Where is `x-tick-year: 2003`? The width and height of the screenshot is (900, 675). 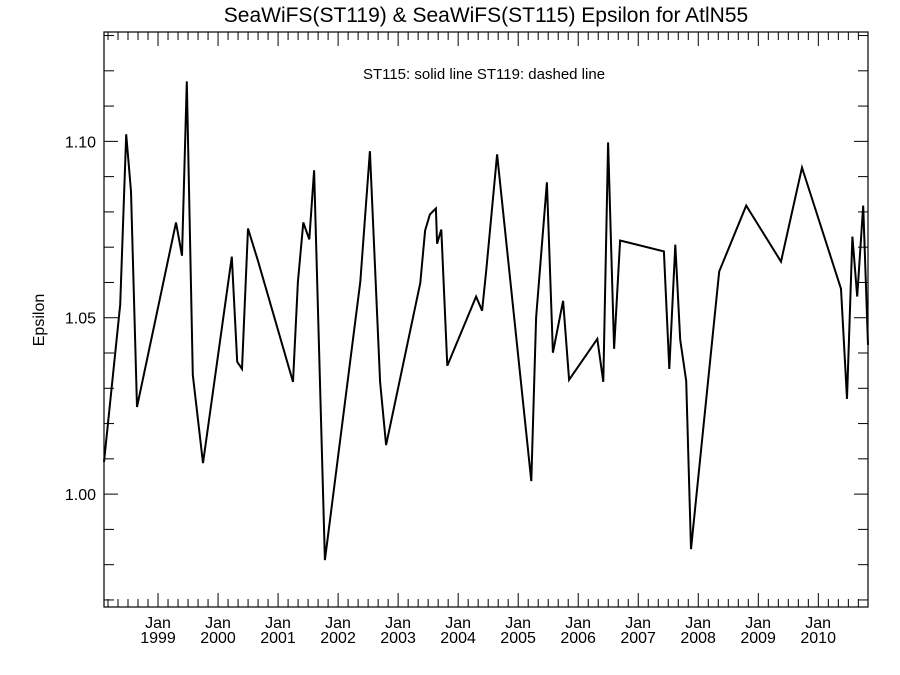 x-tick-year: 2003 is located at coordinates (398, 638).